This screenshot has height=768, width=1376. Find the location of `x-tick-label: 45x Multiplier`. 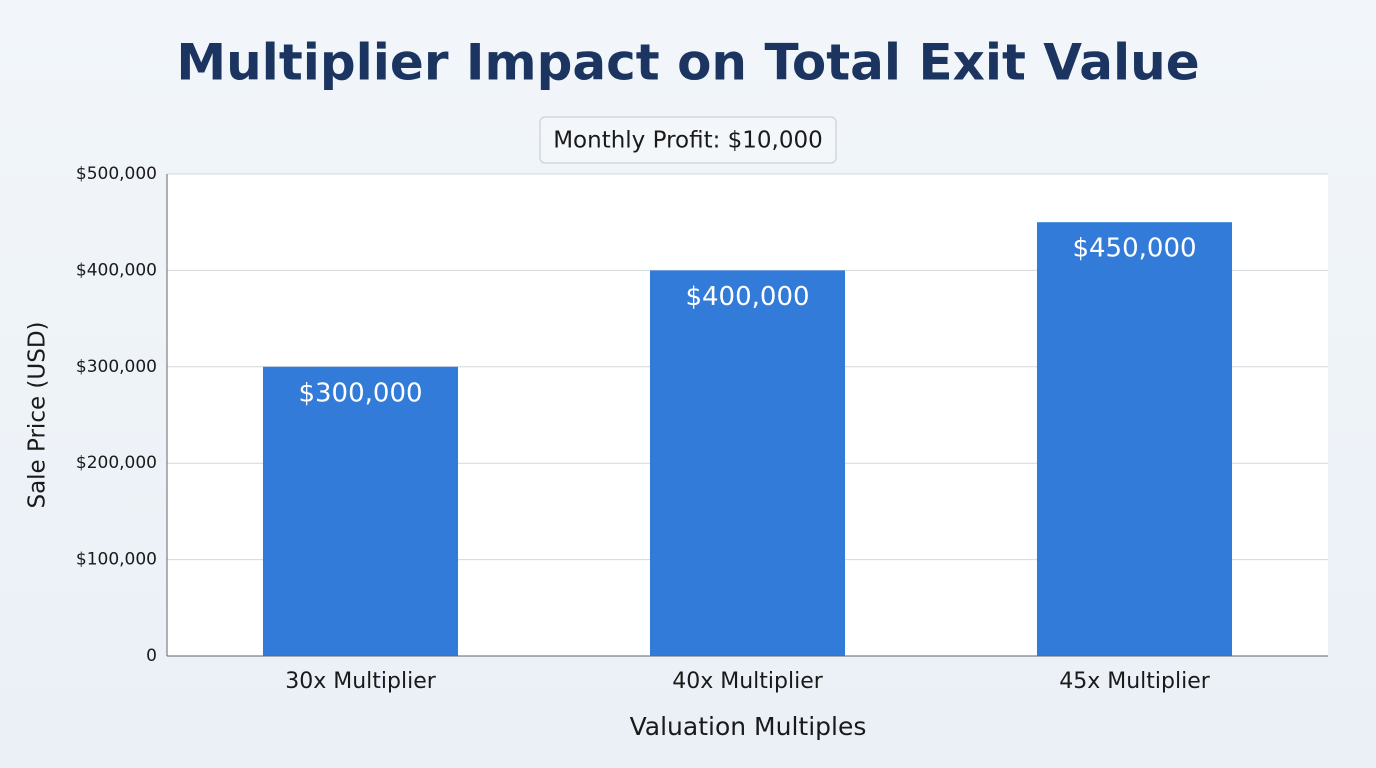

x-tick-label: 45x Multiplier is located at coordinates (1135, 681).